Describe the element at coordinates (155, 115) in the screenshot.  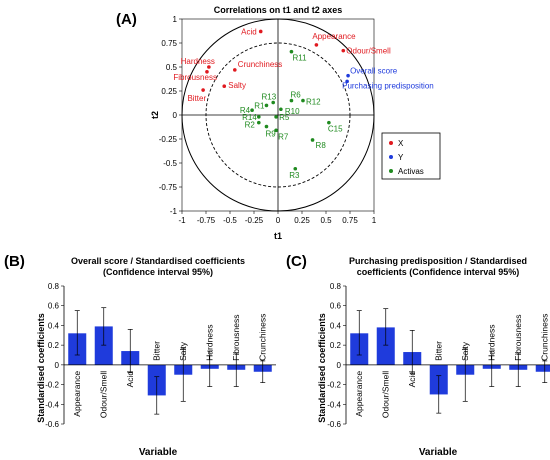
I see `correlation-ylabel: t2` at that location.